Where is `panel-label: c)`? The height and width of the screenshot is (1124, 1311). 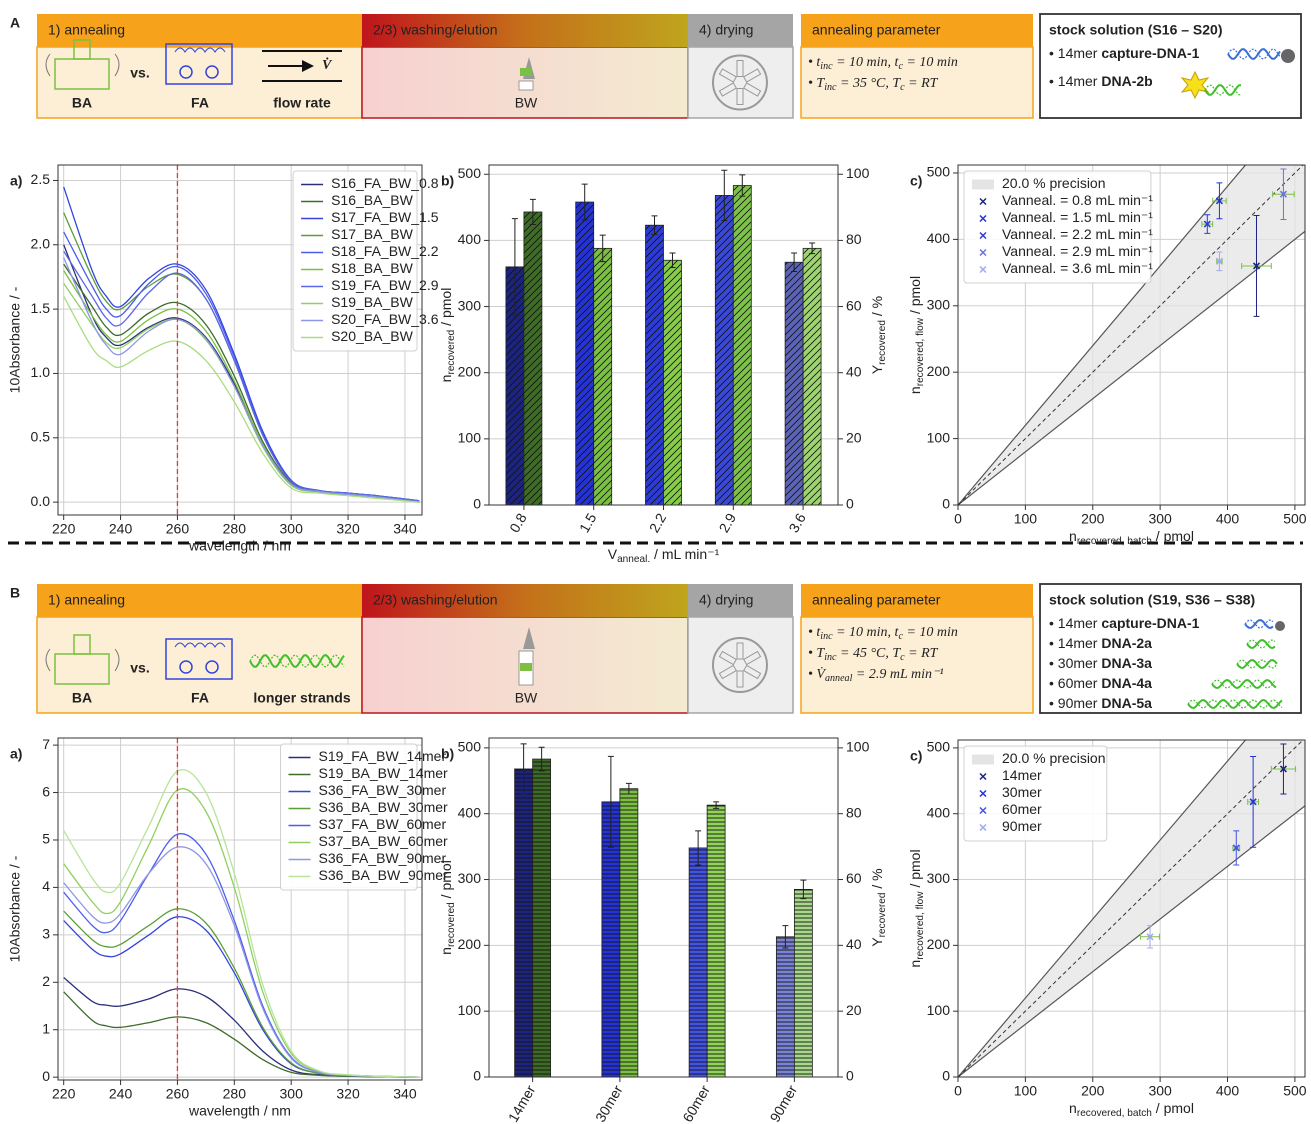 panel-label: c) is located at coordinates (916, 756).